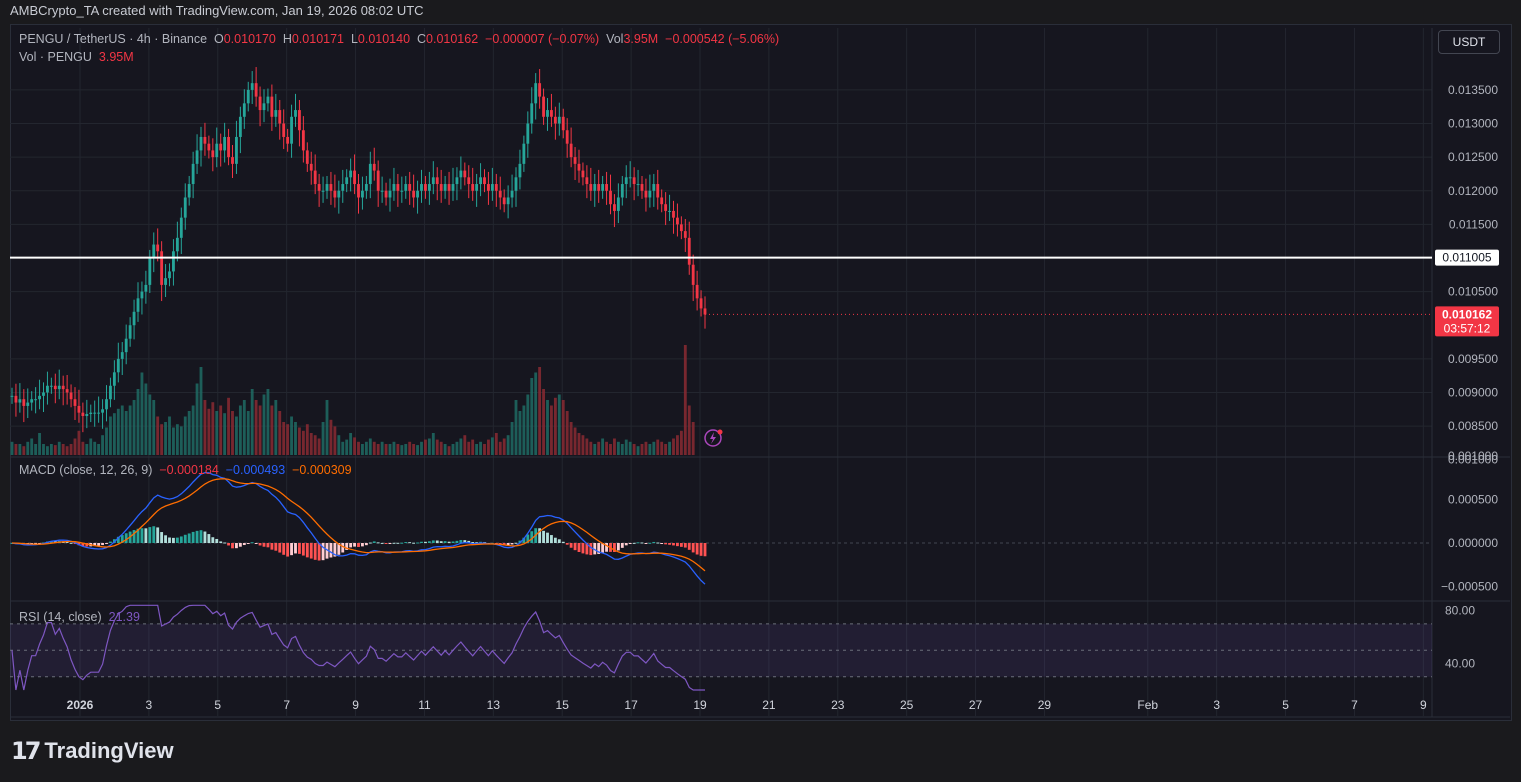 The image size is (1521, 782). Describe the element at coordinates (79, 617) in the screenshot. I see `rsi-legend: RSI (14, close) 21.39` at that location.